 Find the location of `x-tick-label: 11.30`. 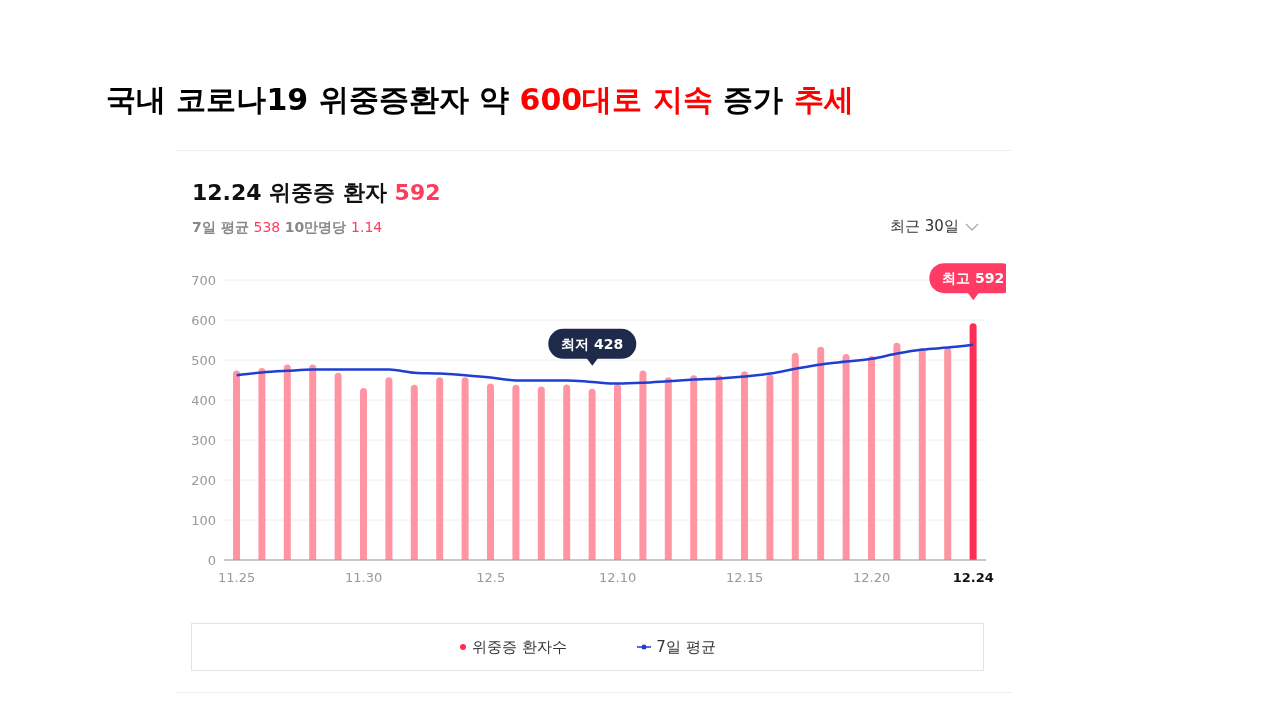

x-tick-label: 11.30 is located at coordinates (364, 577).